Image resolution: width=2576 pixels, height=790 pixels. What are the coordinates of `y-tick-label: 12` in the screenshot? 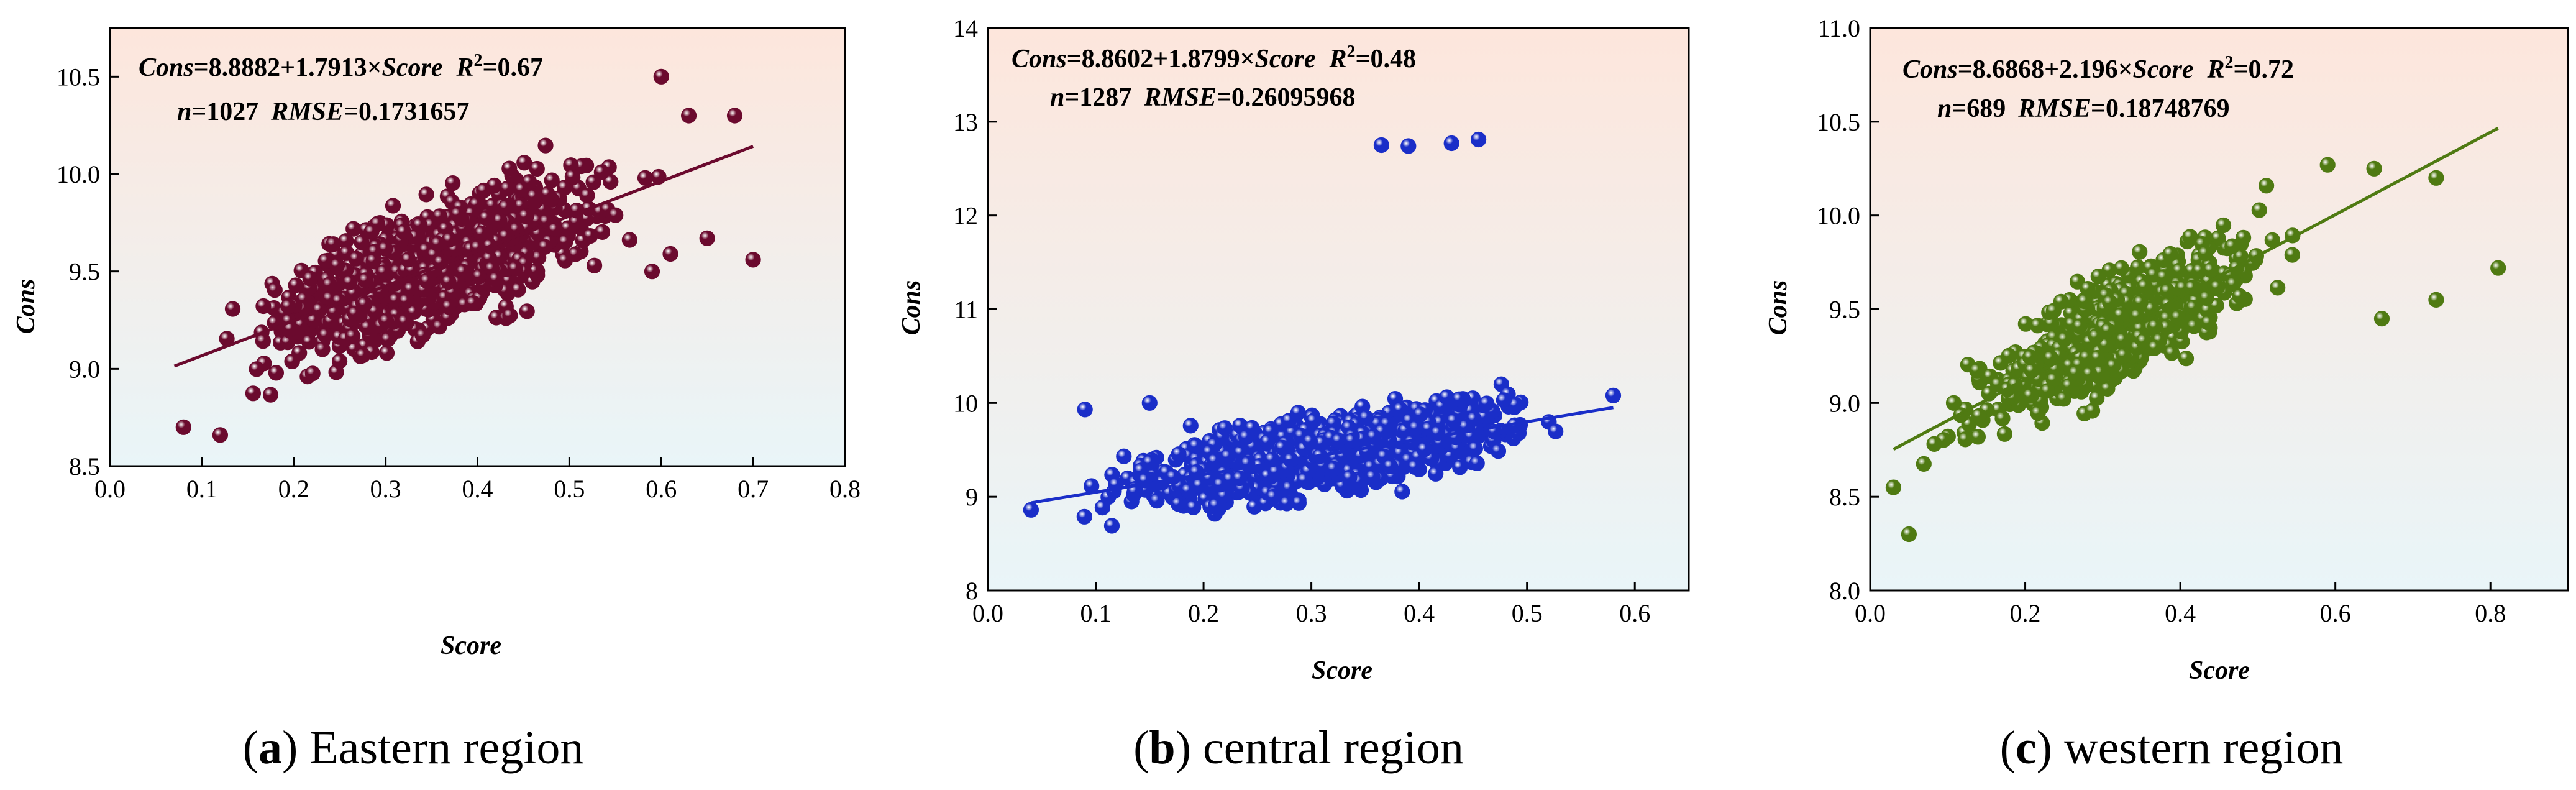 It's located at (965, 216).